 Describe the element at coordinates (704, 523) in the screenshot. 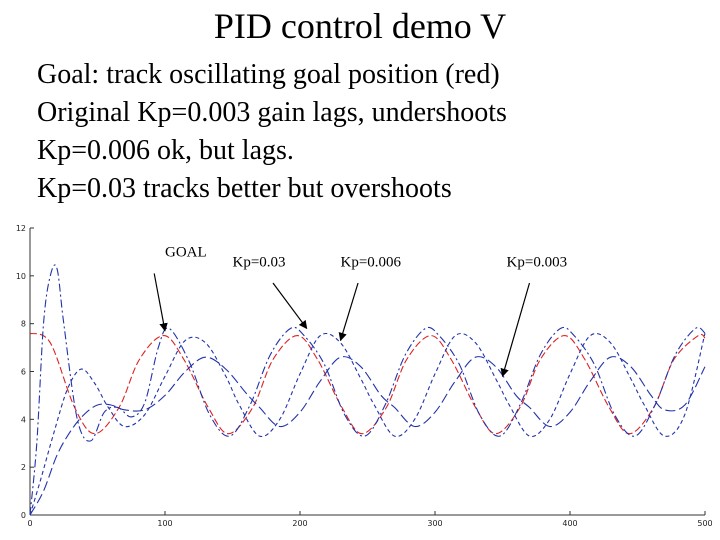

I see `x-tick-label: 500` at that location.